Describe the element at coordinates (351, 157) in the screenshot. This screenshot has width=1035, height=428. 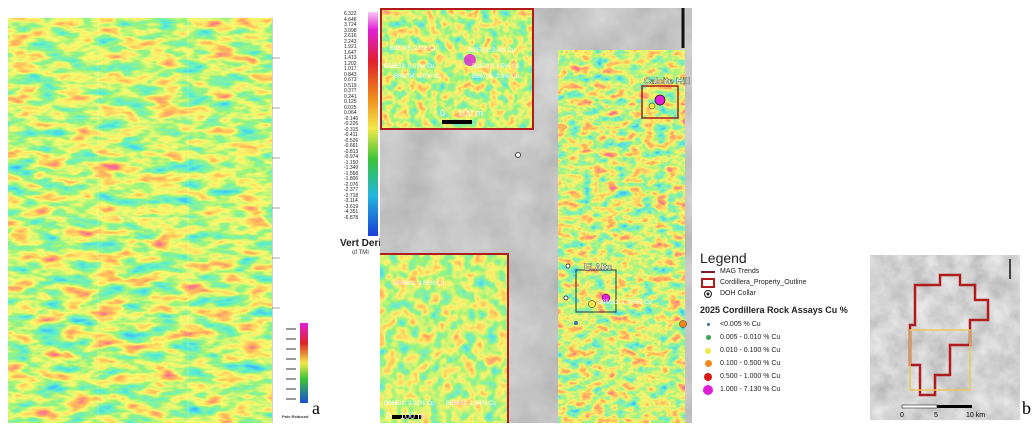
I see `colorbar-tick-label: -0.974` at that location.